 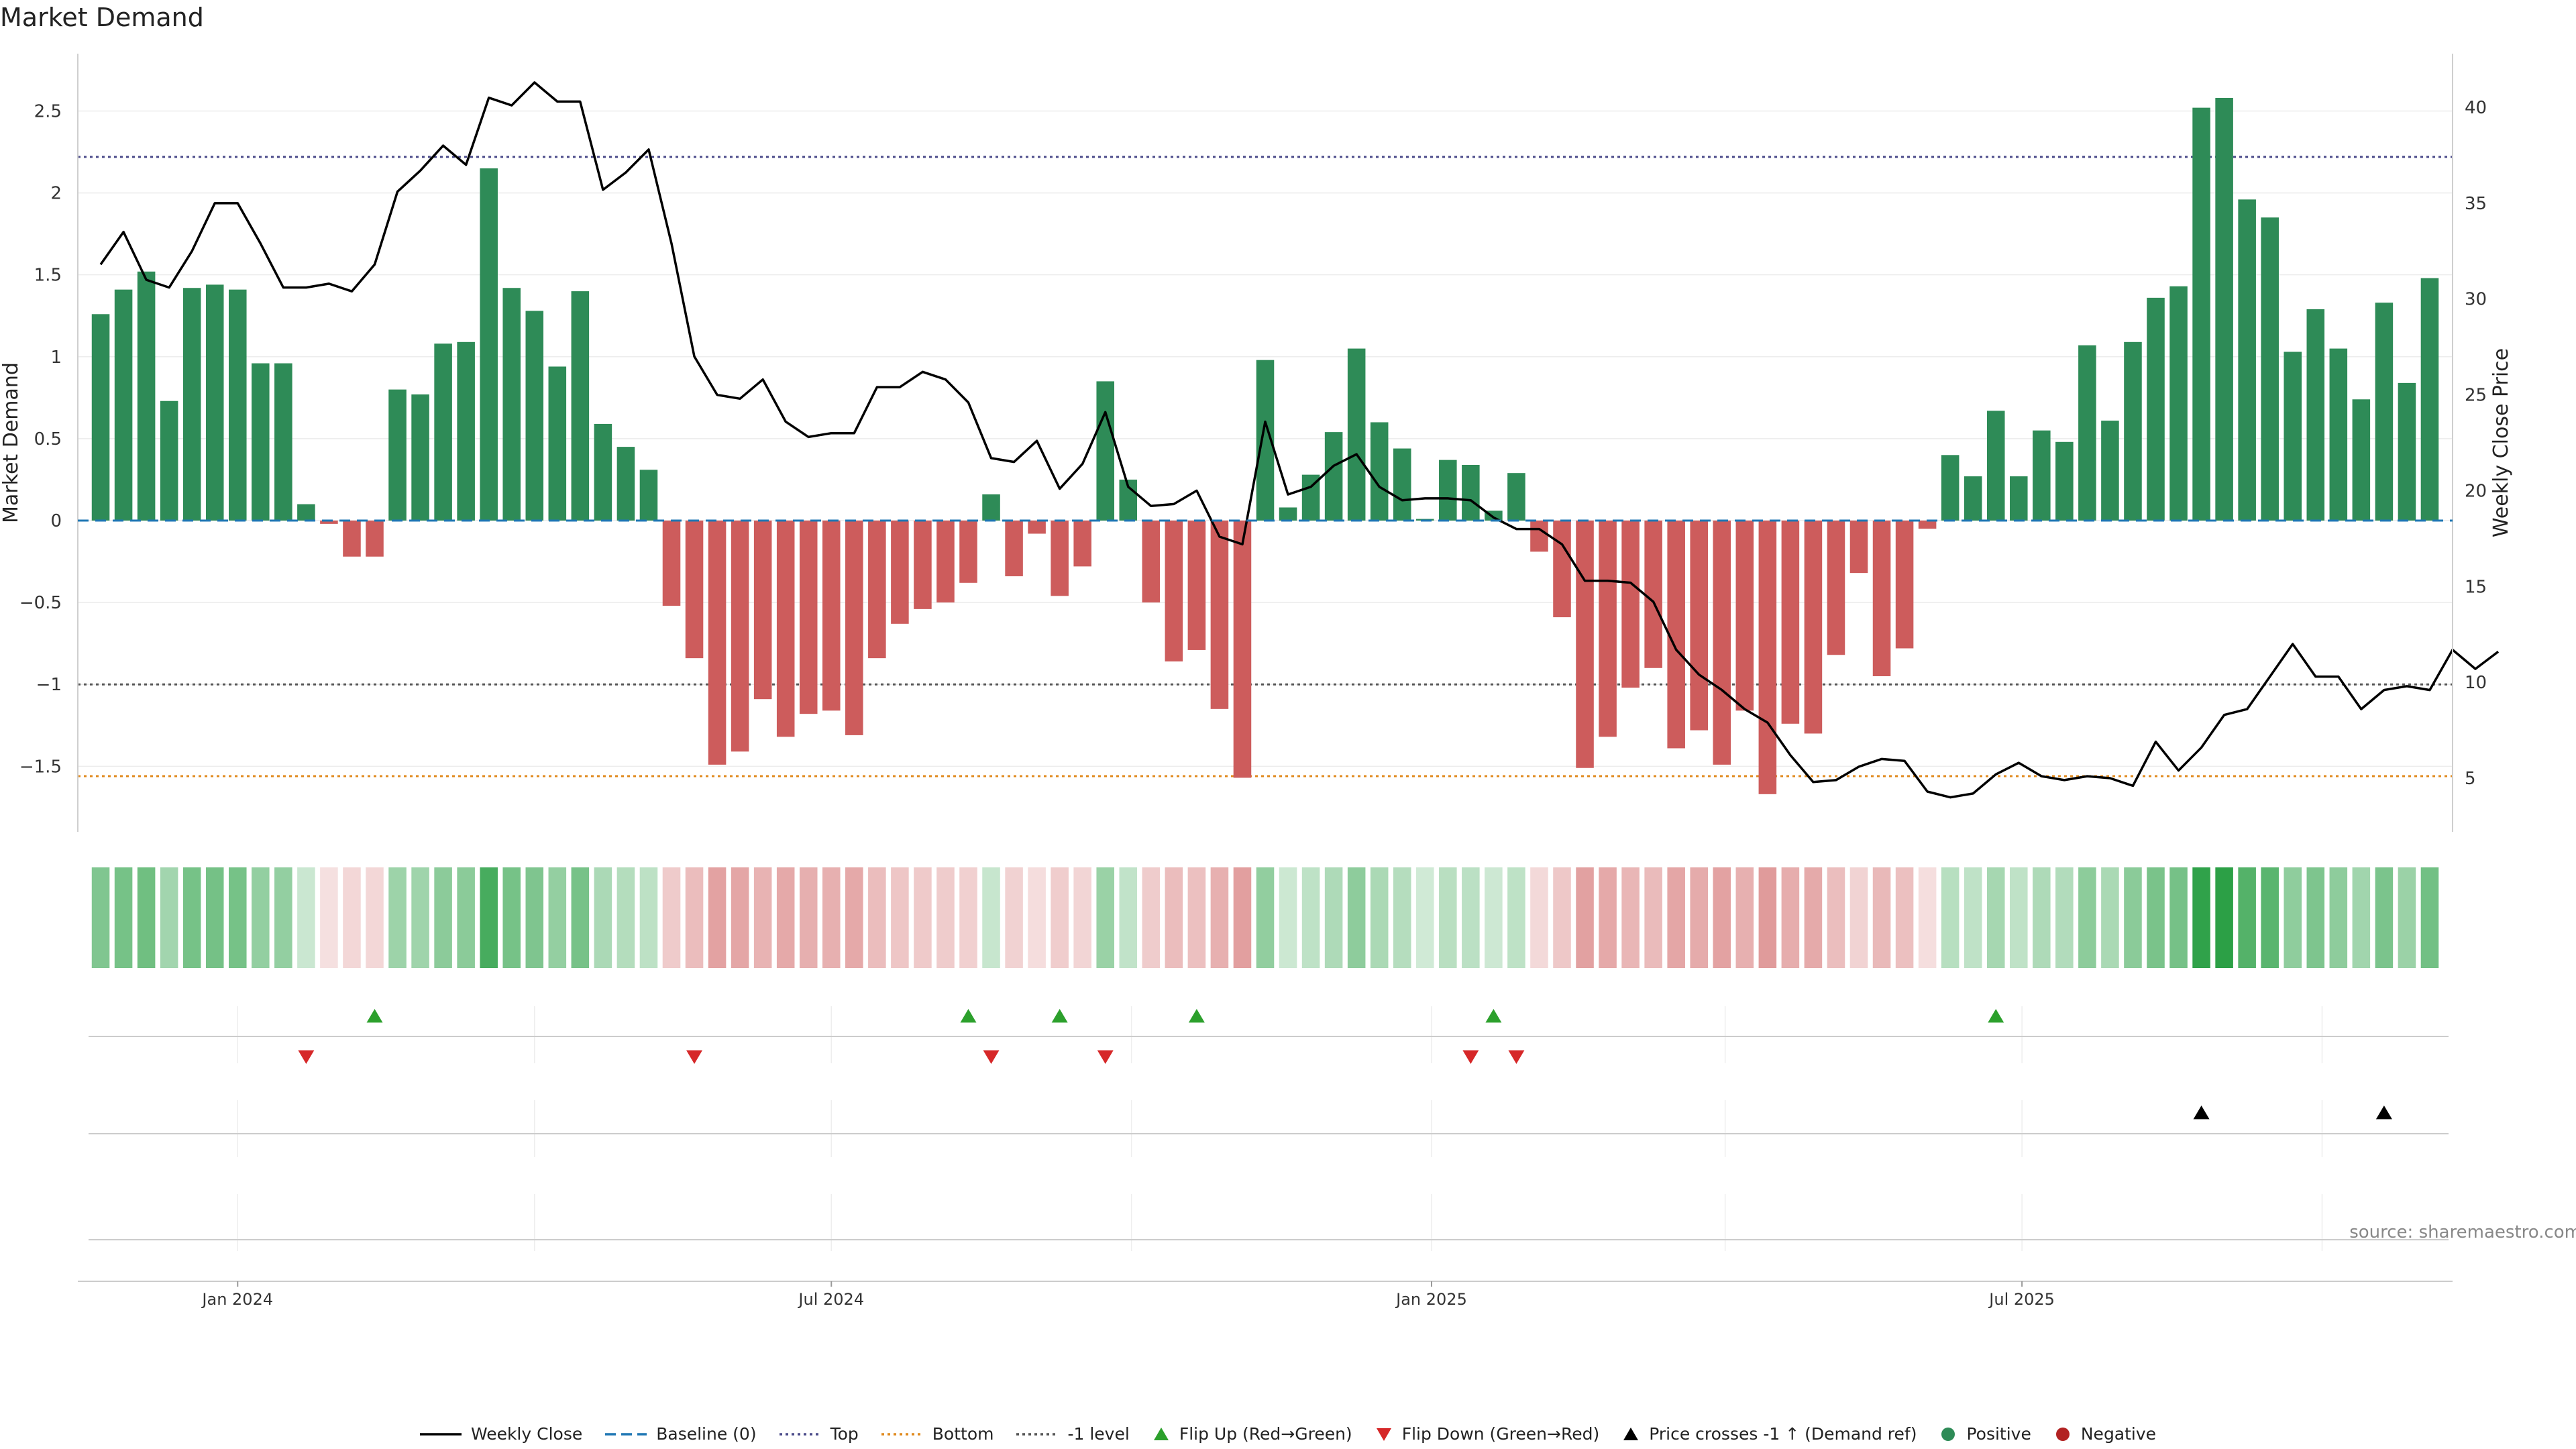 What do you see at coordinates (2501, 442) in the screenshot?
I see `y2-axis-label: Weekly Close Price` at bounding box center [2501, 442].